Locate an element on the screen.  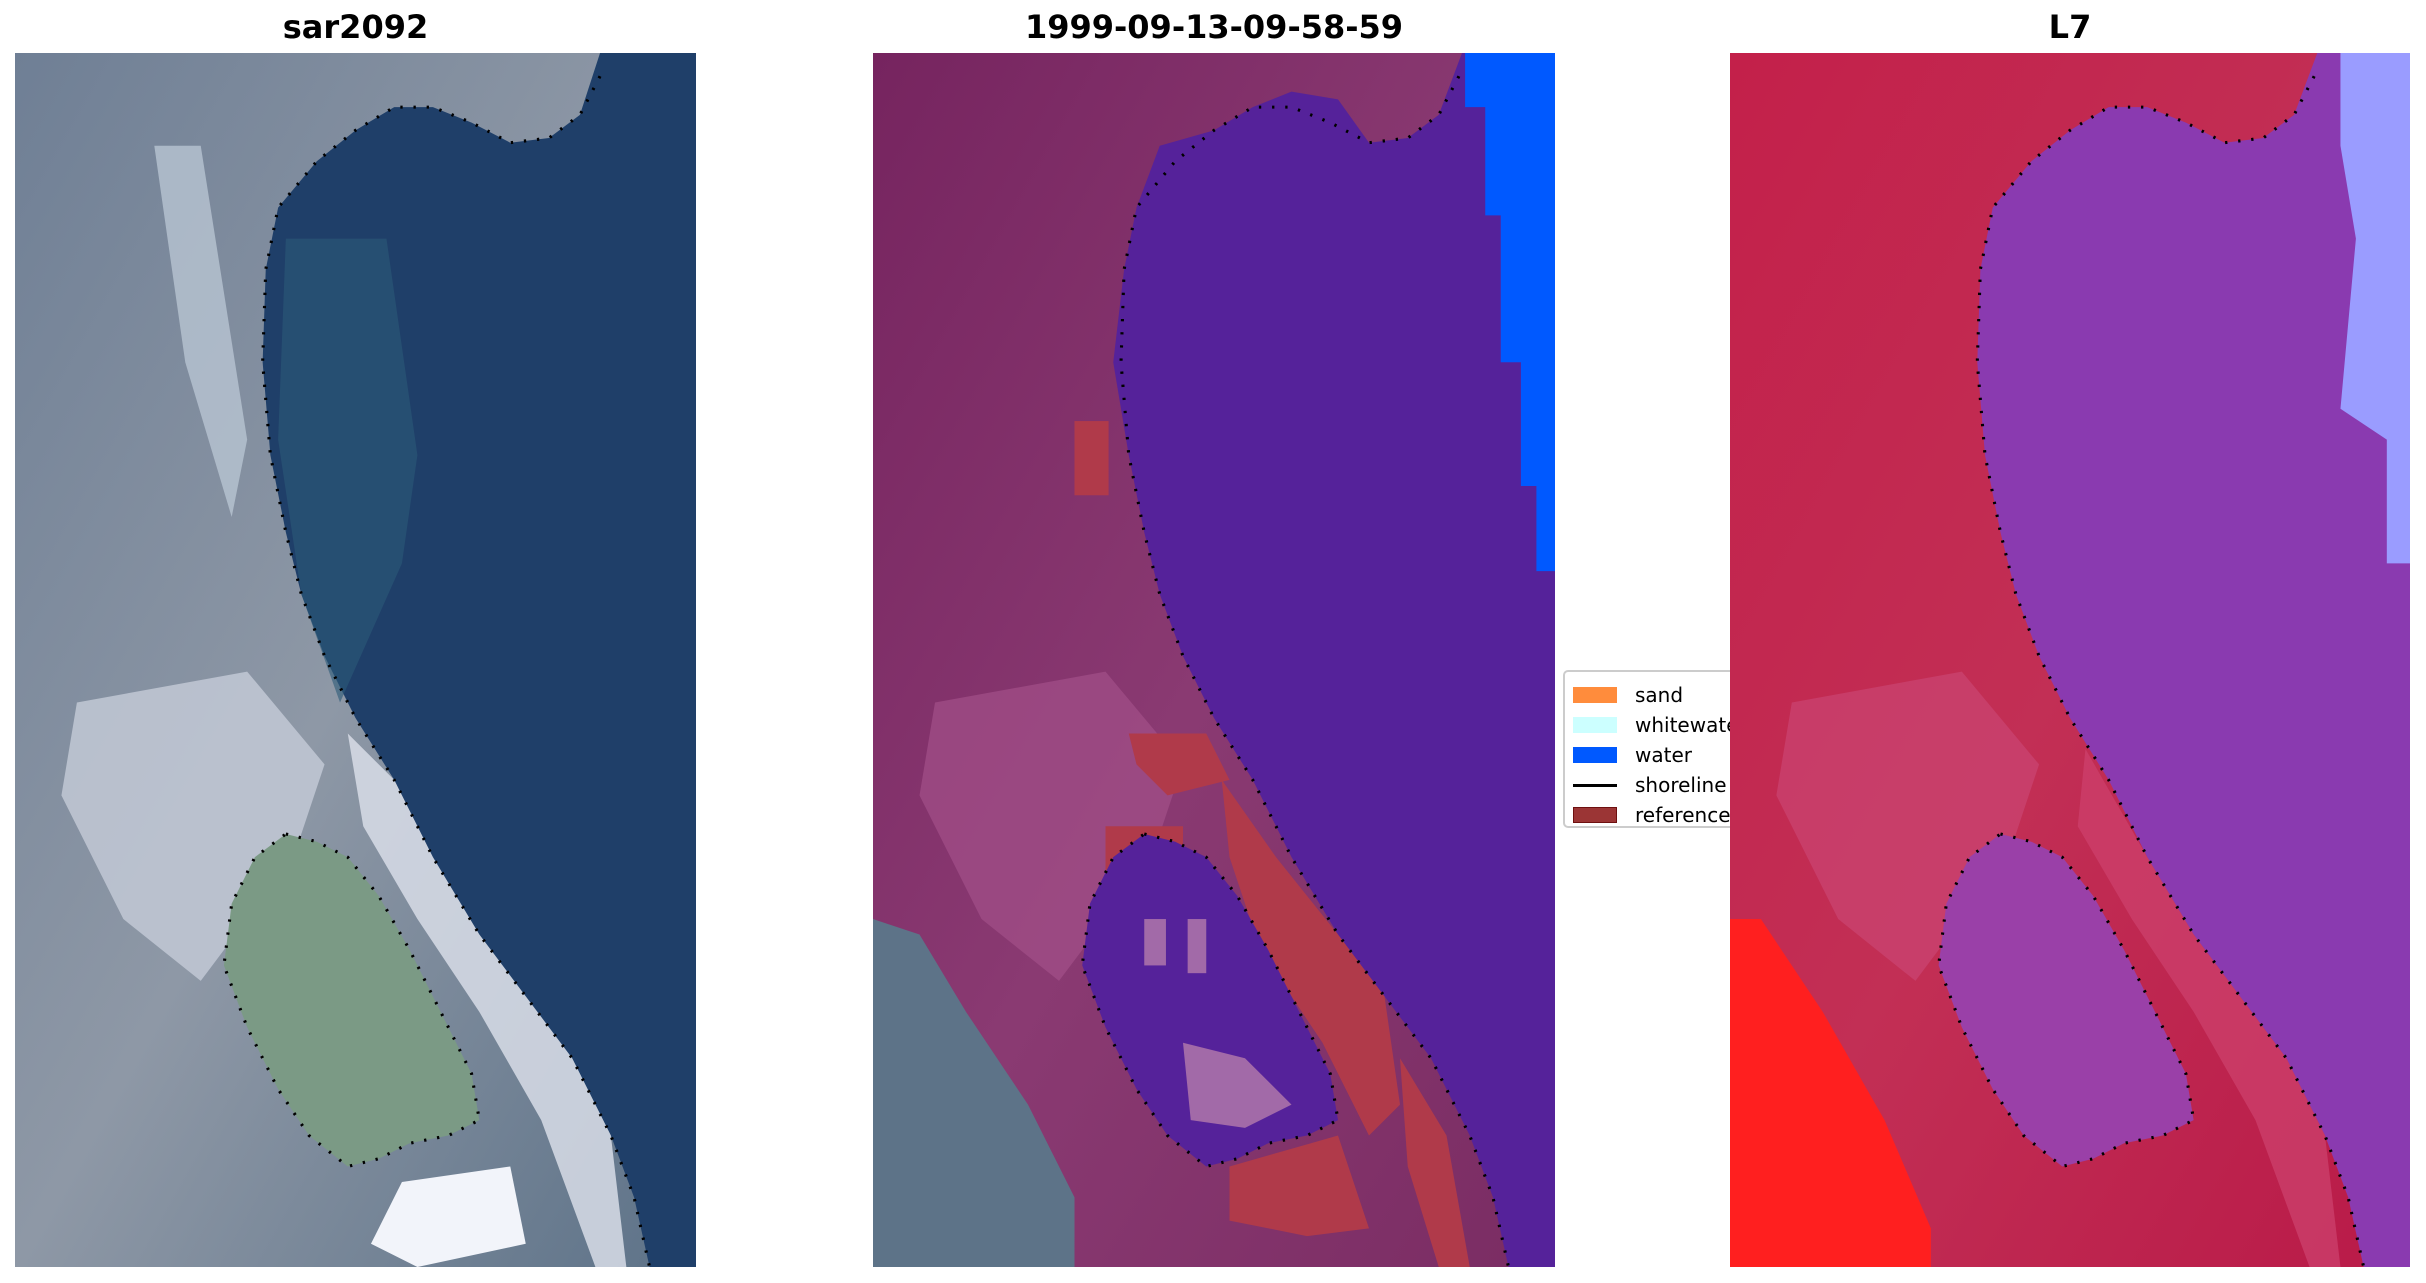
reference-patches is located at coordinates (1272, 844).